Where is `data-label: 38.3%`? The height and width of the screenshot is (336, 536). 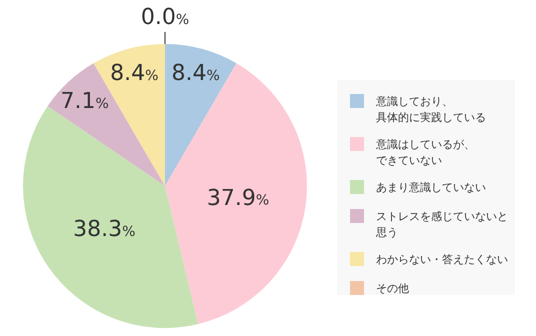 data-label: 38.3% is located at coordinates (104, 229).